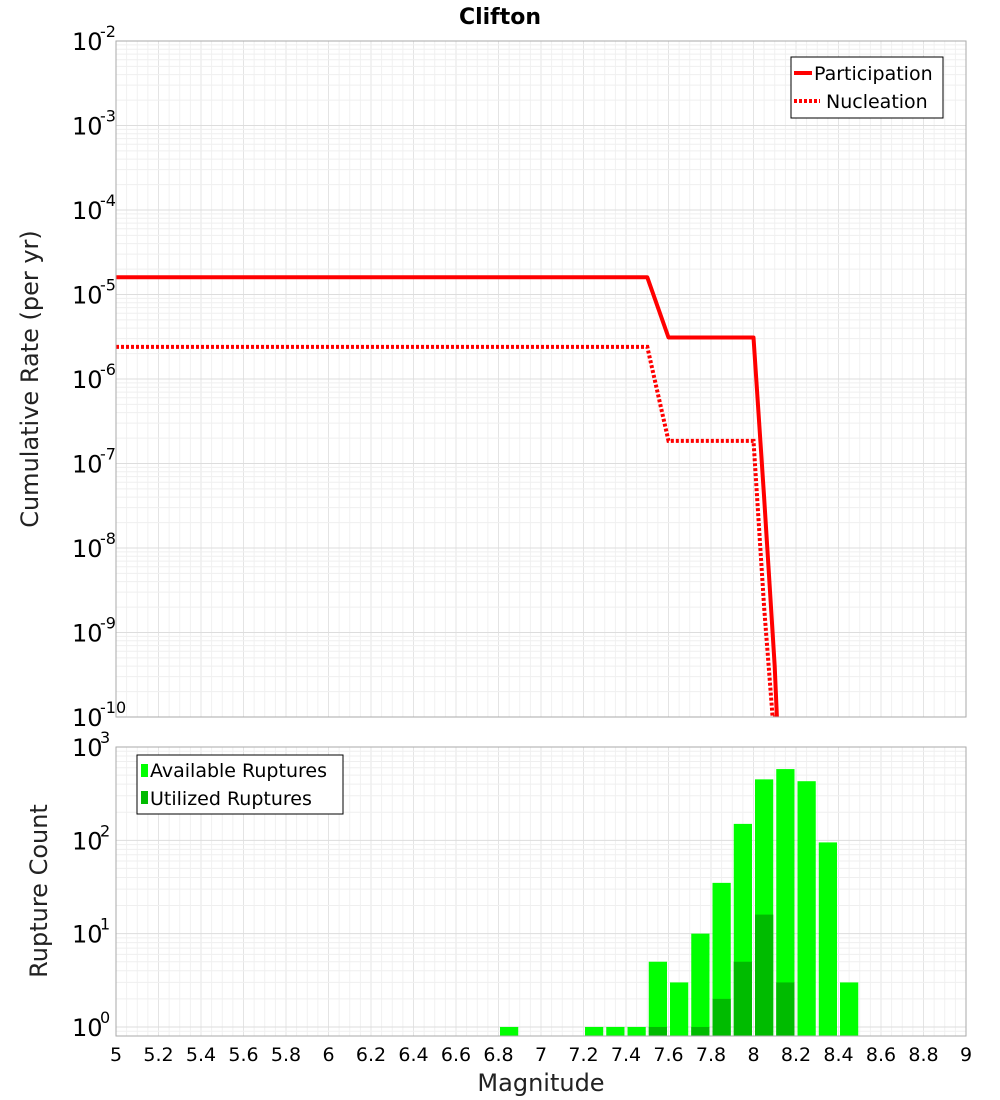 This screenshot has width=1000, height=1100. I want to click on x-tick-label: 7.4, so click(626, 1055).